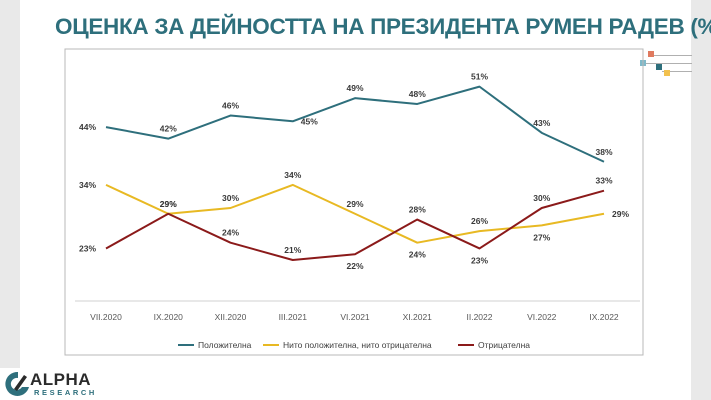 The image size is (711, 400). I want to click on logo-mark-icon, so click(17, 383).